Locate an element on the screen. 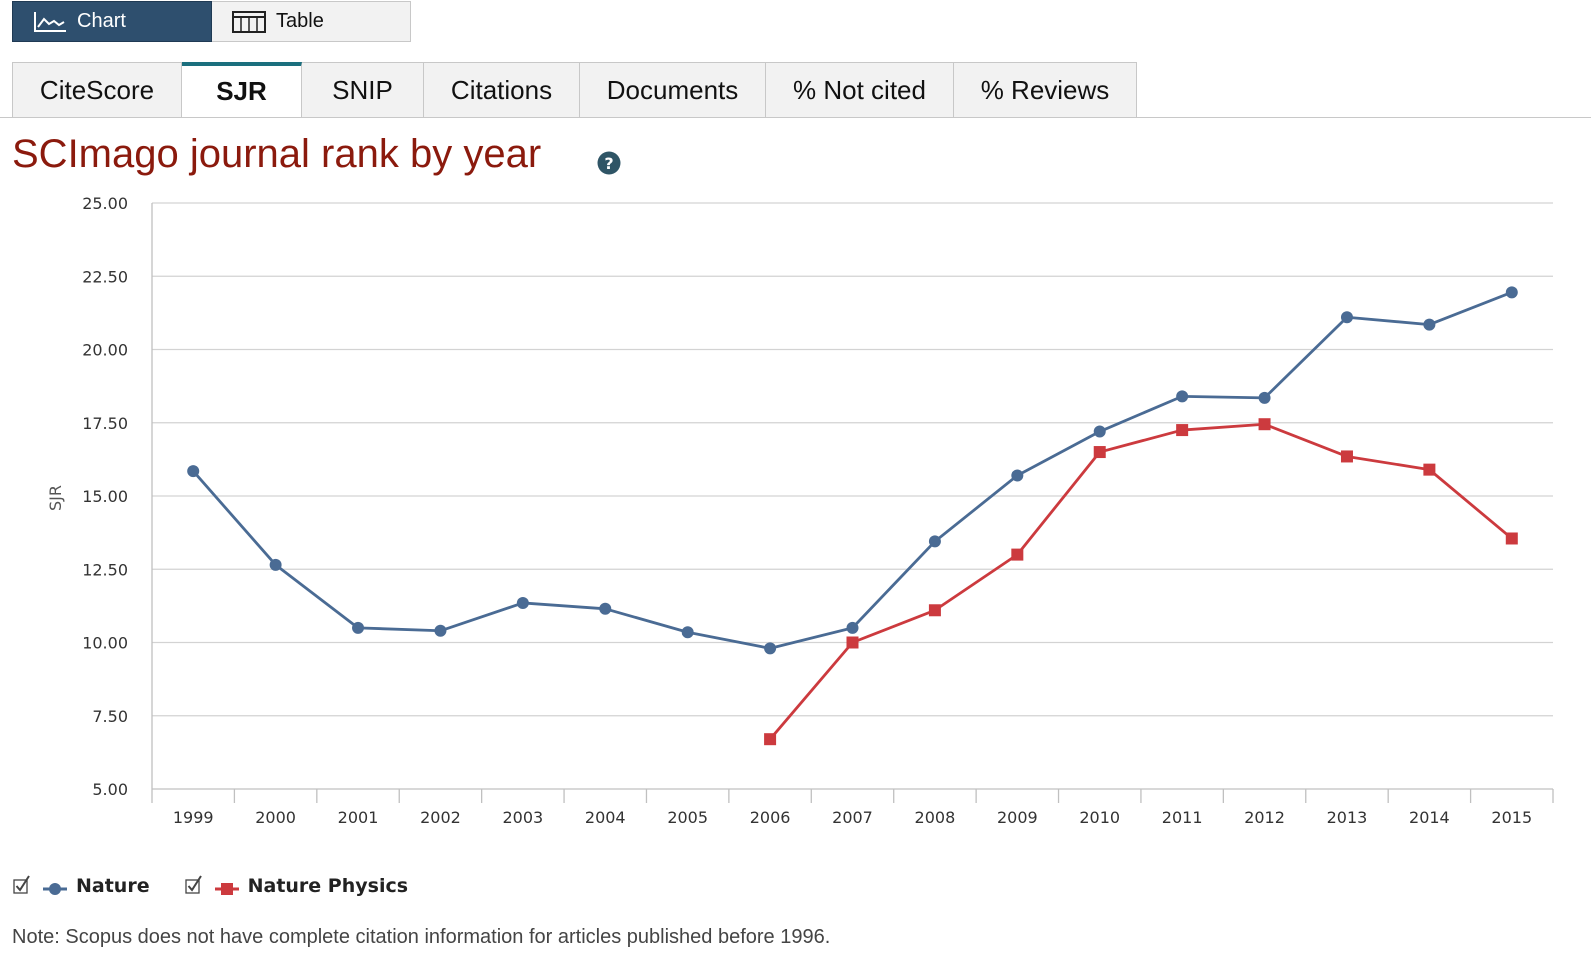 This screenshot has width=1591, height=970. chart-view-button: Chart is located at coordinates (112, 21).